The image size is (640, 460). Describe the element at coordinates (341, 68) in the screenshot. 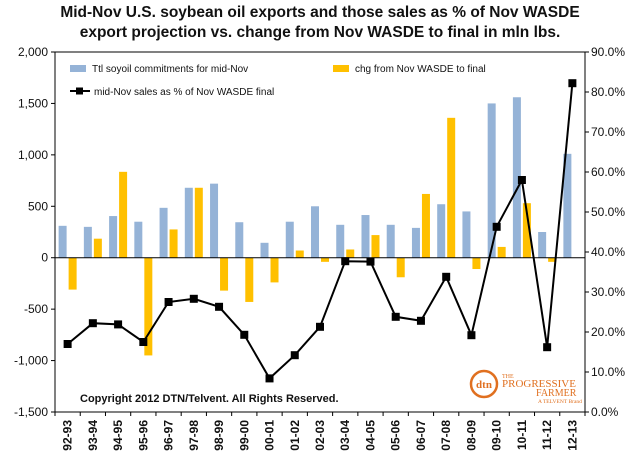

I see `legend-swatch-change` at that location.